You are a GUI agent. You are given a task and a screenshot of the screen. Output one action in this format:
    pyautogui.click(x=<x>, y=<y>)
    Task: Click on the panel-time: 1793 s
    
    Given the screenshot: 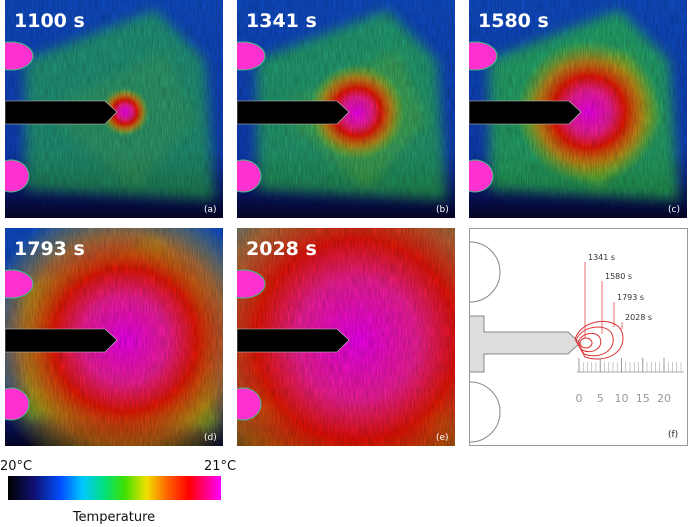 What is the action you would take?
    pyautogui.click(x=49, y=249)
    